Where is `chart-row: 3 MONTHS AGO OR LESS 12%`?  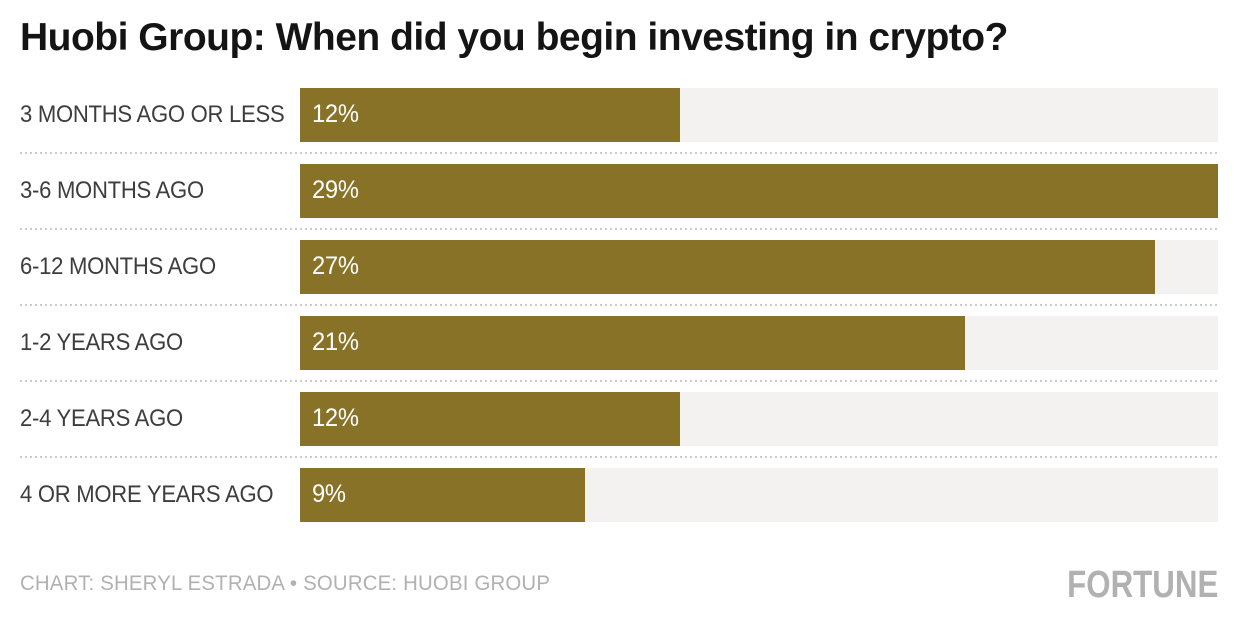
chart-row: 3 MONTHS AGO OR LESS 12% is located at coordinates (619, 125).